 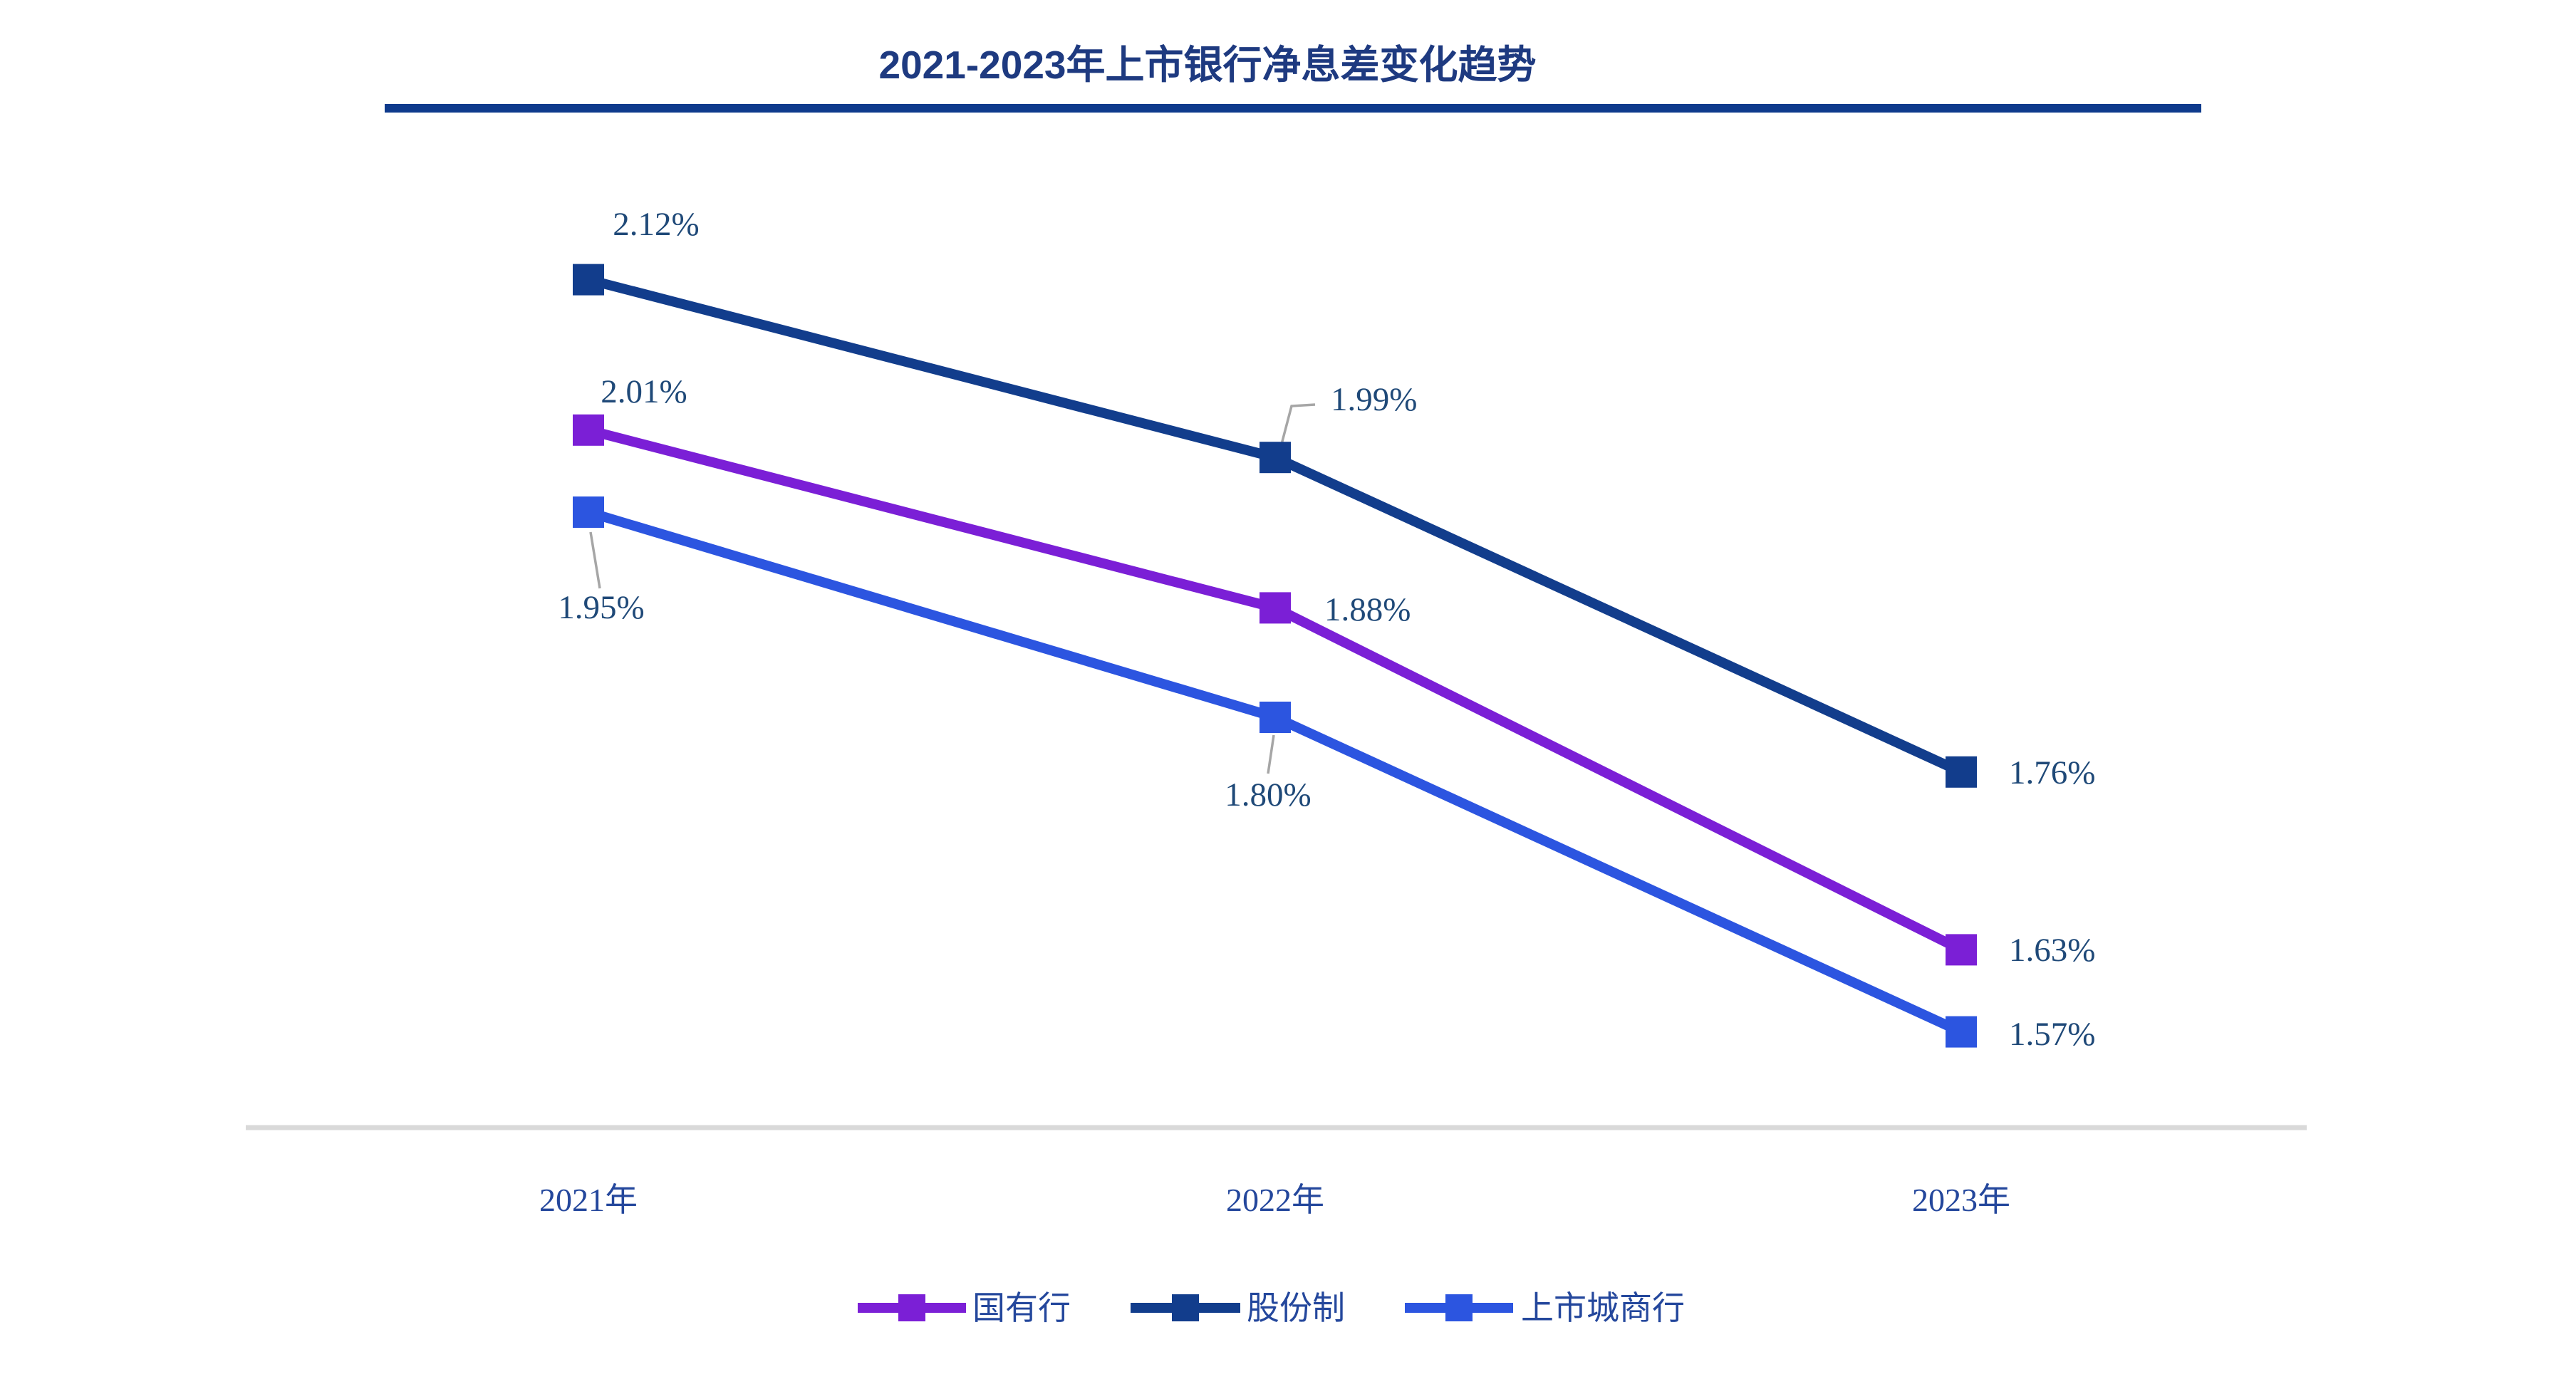 What do you see at coordinates (1276, 1171) in the screenshot?
I see `x-axis: 2021年 2022年 2023年` at bounding box center [1276, 1171].